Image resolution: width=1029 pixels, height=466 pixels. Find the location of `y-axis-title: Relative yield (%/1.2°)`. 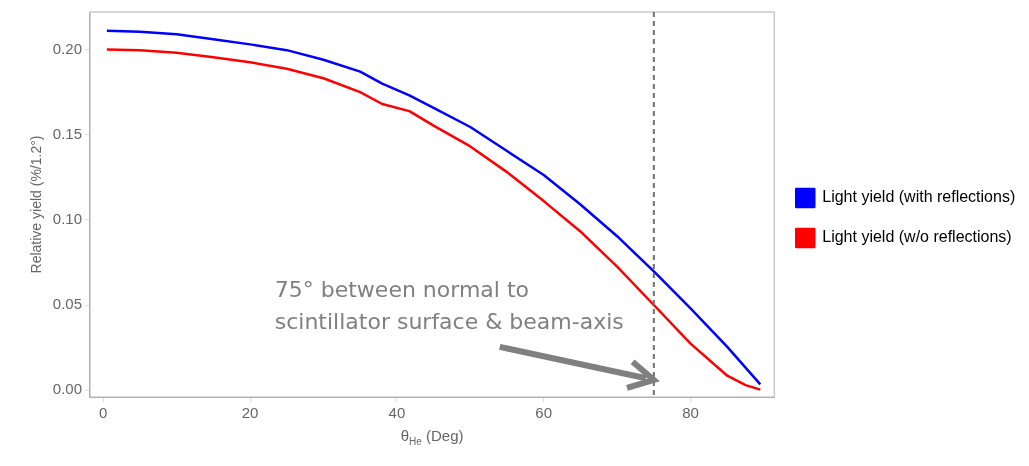

y-axis-title: Relative yield (%/1.2°) is located at coordinates (36, 204).